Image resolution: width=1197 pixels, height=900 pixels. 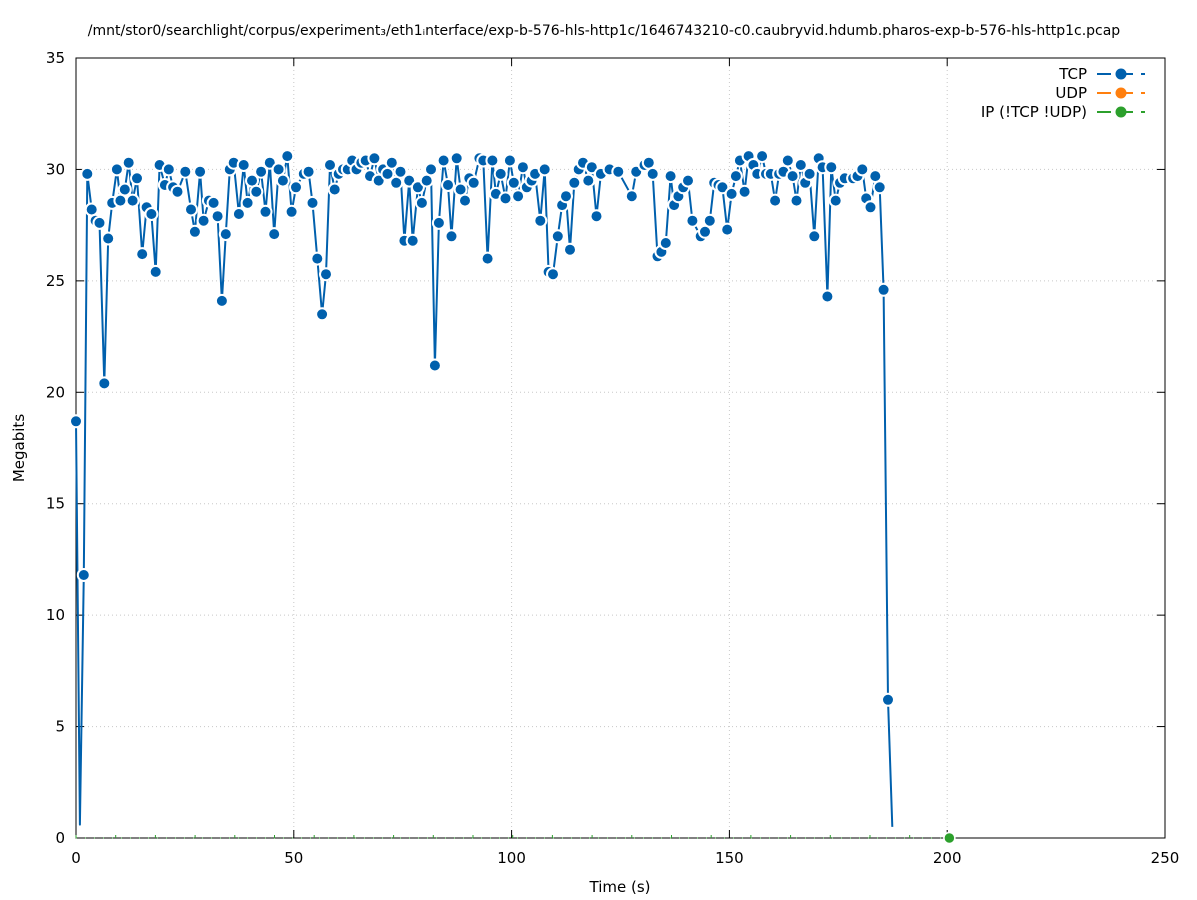 I want to click on x-tick-label: 100, so click(x=511, y=858).